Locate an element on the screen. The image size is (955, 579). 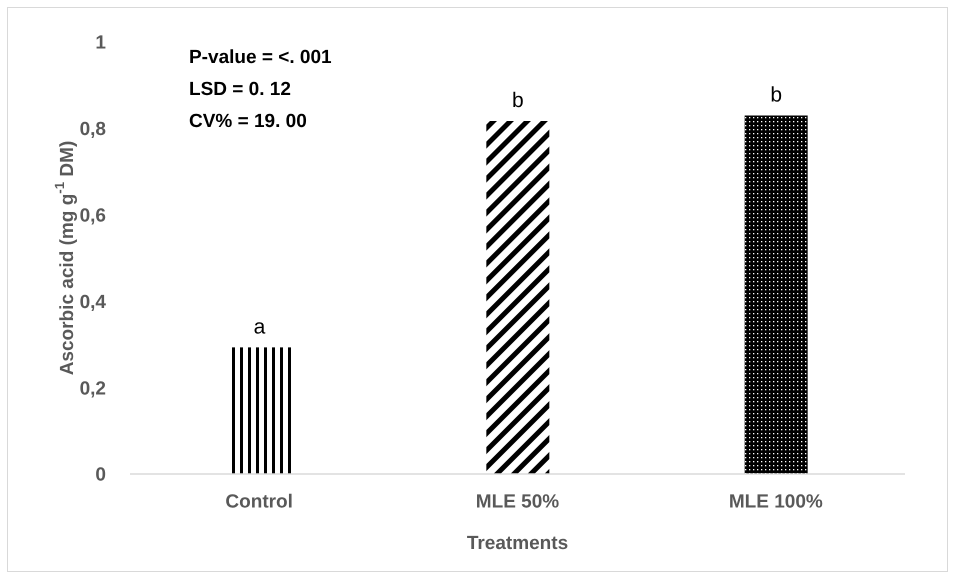
annotation: CV% = 19. 00 is located at coordinates (248, 122).